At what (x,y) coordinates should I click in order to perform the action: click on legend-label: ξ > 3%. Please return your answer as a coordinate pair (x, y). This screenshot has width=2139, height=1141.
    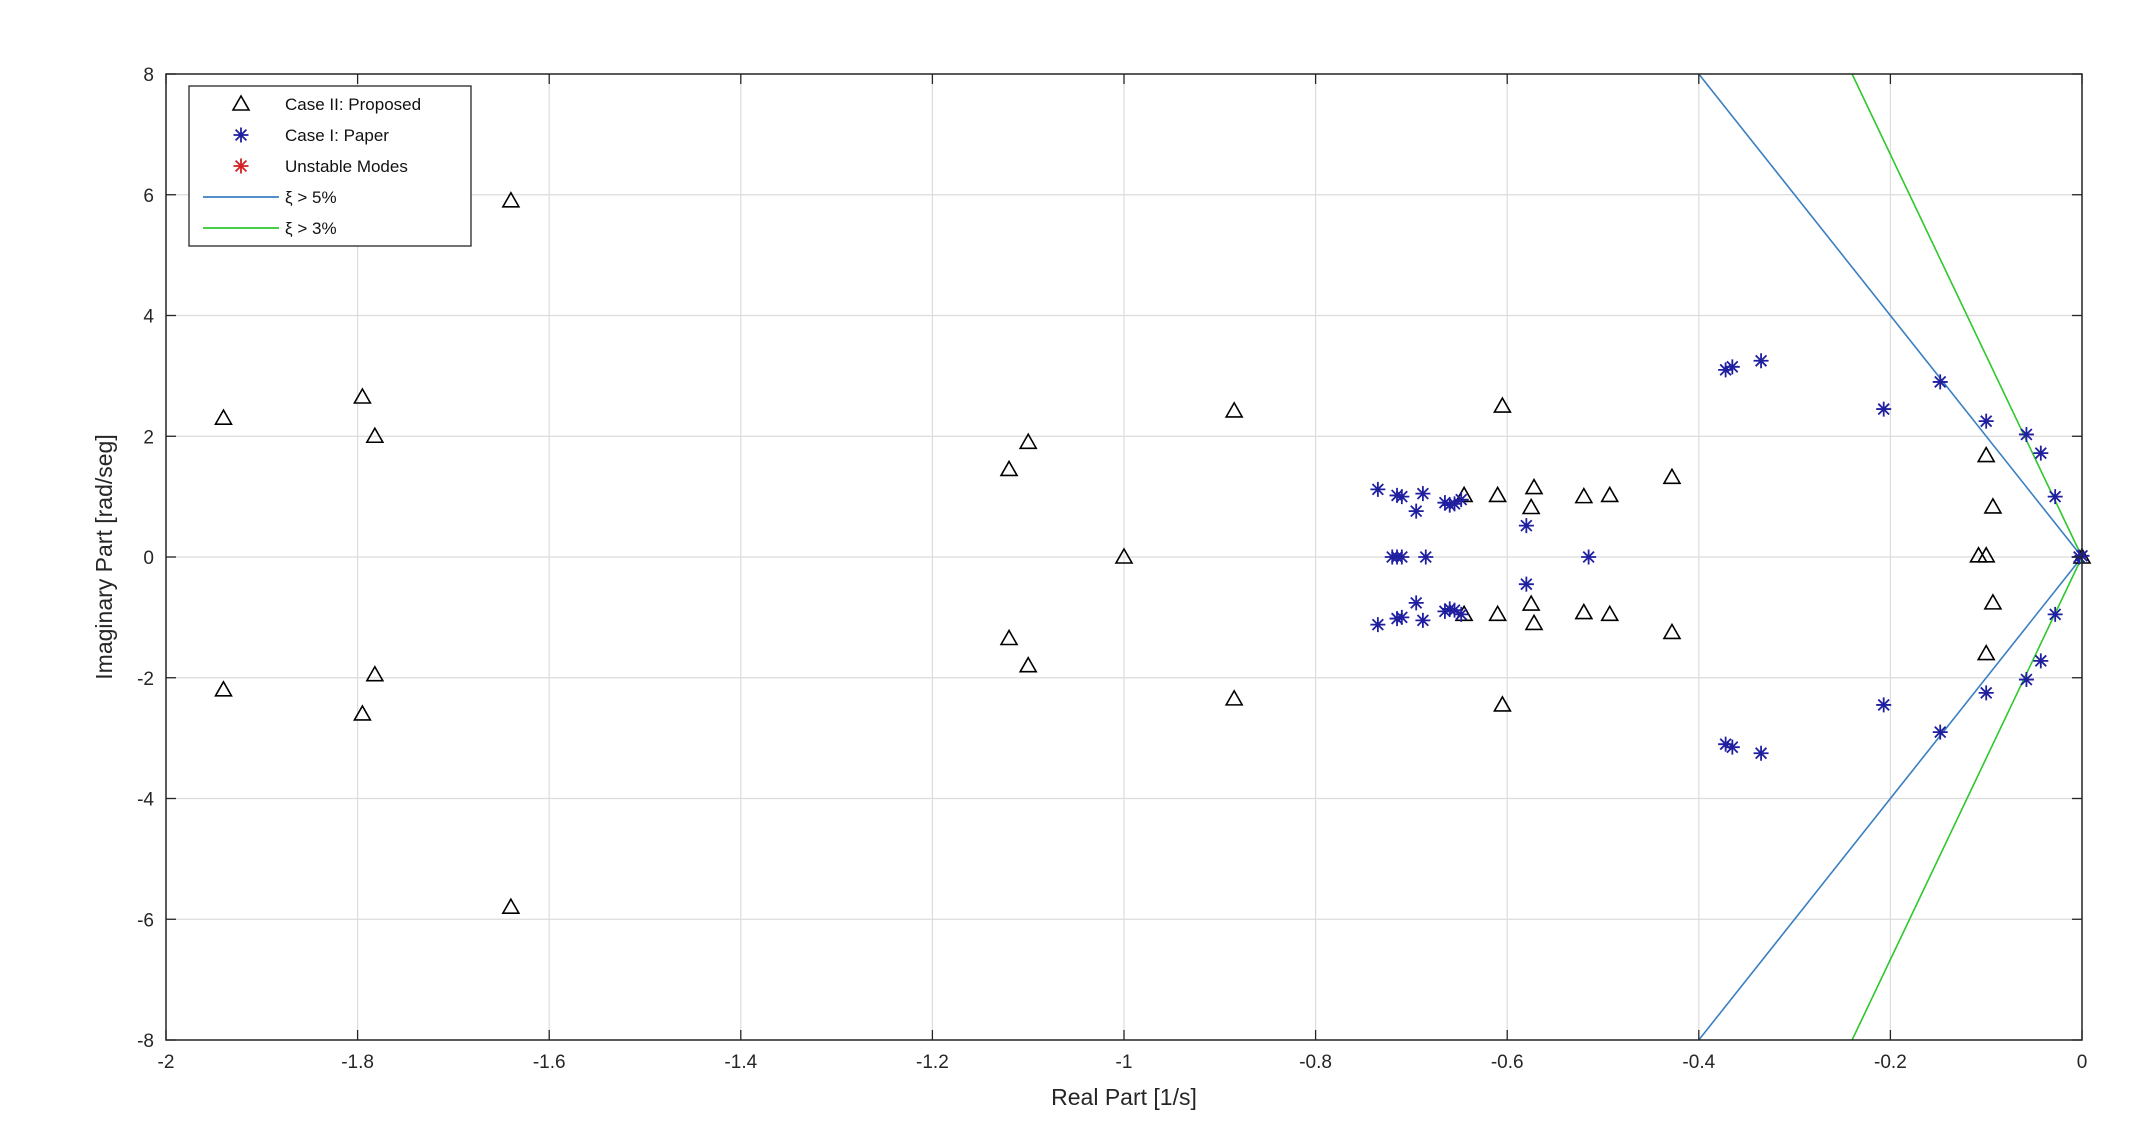
    Looking at the image, I should click on (311, 228).